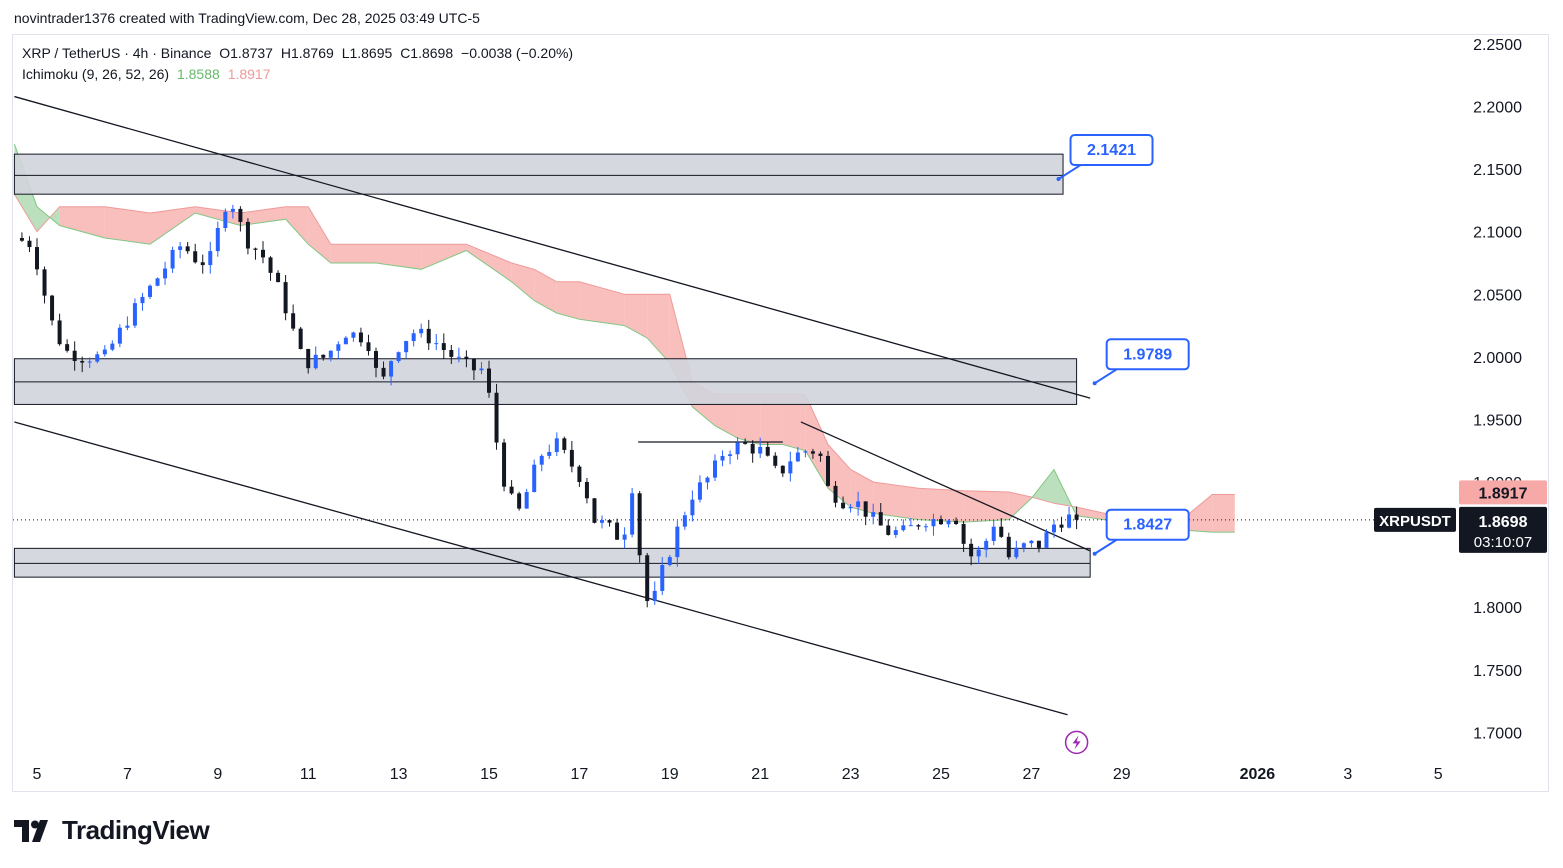  Describe the element at coordinates (31, 830) in the screenshot. I see `tradingview-logo-icon` at that location.